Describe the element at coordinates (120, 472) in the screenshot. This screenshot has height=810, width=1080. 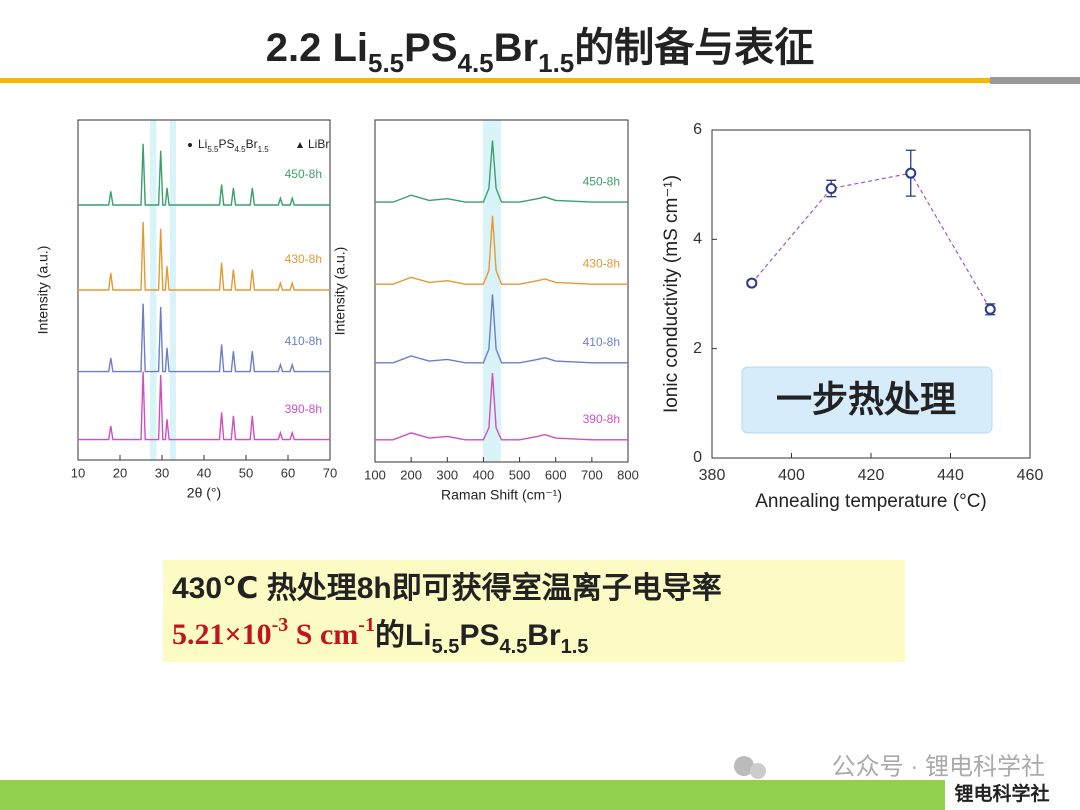
I see `x-tick-label: 20` at that location.